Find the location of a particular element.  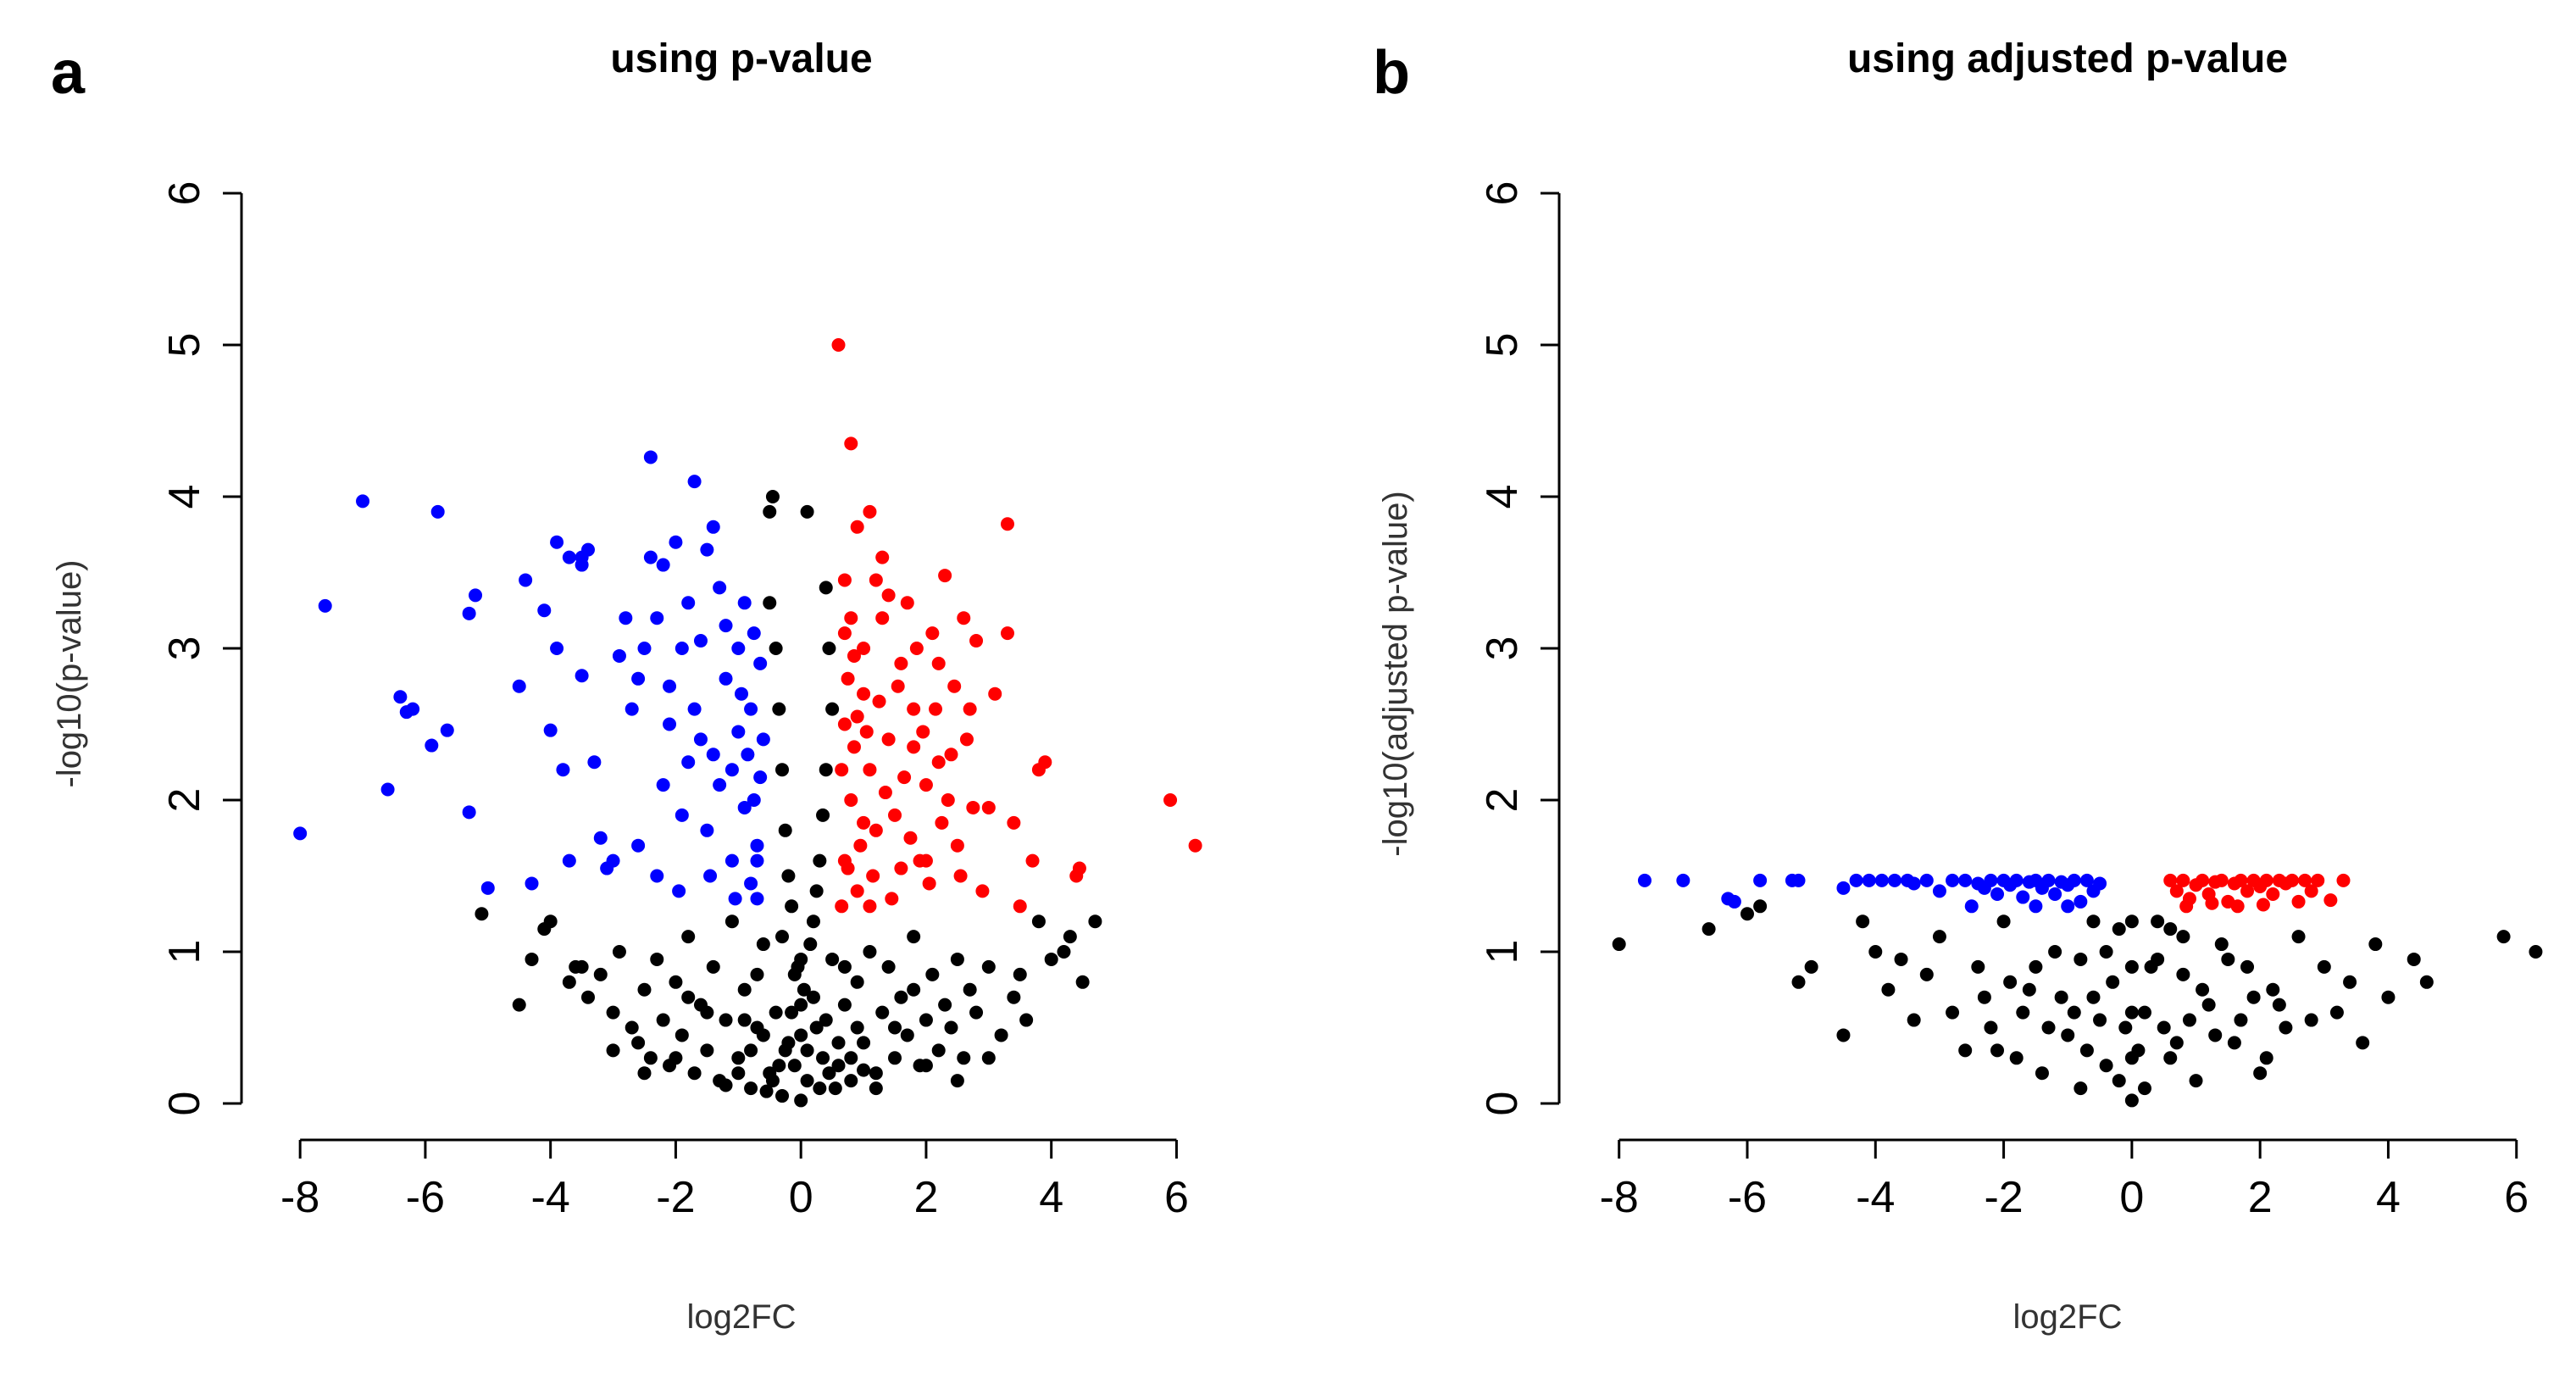

panel-a-title: using p-value is located at coordinates (741, 58).